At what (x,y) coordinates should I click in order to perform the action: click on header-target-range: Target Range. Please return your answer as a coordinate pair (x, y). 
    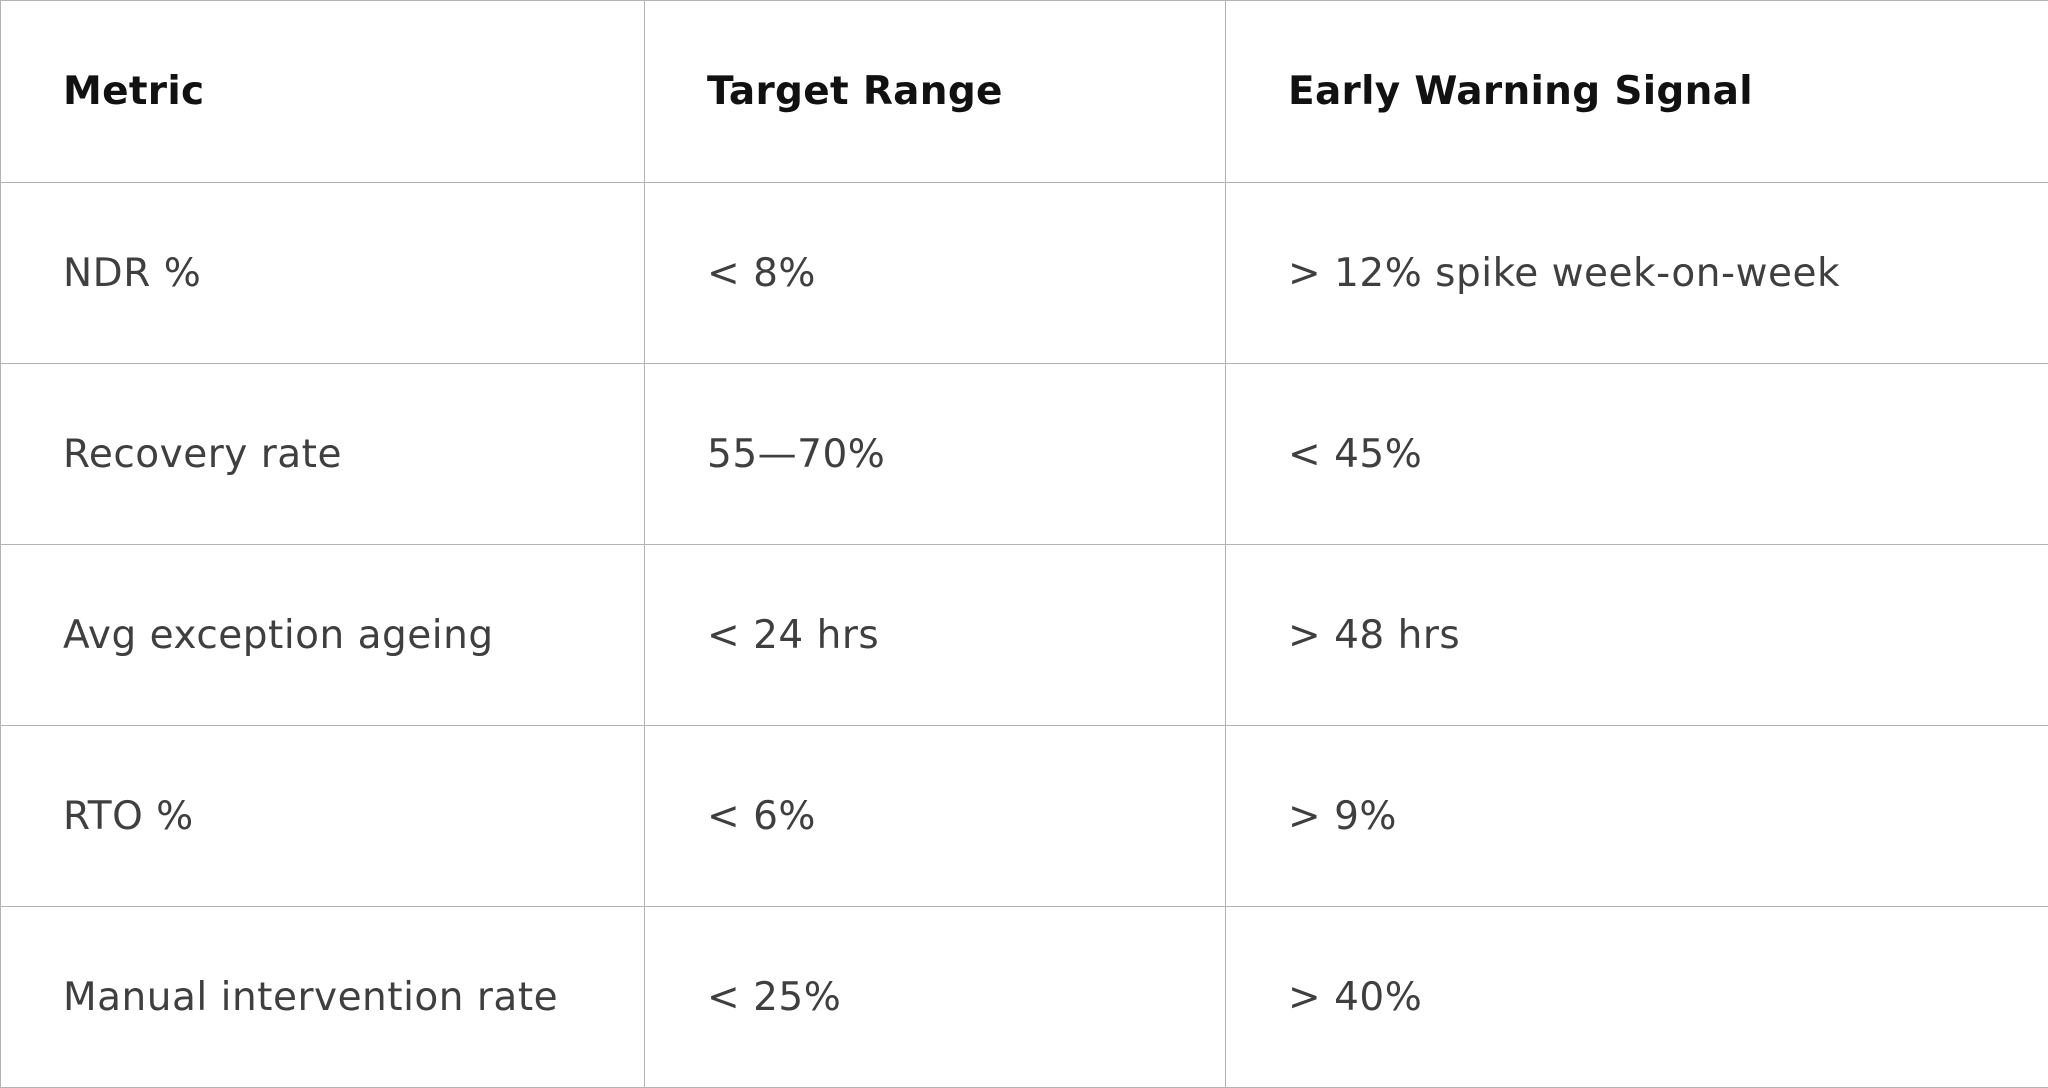
    Looking at the image, I should click on (935, 92).